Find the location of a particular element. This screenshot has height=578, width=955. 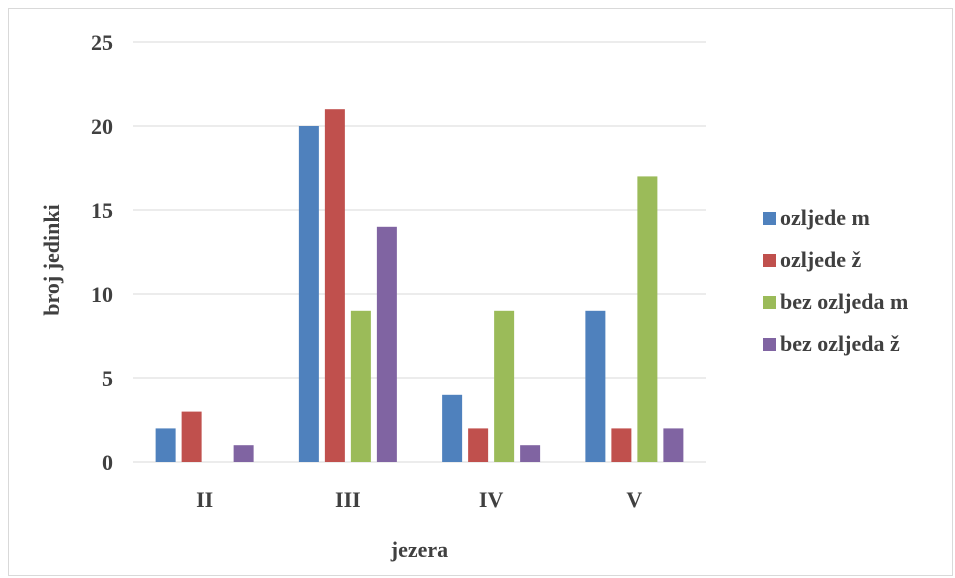

x-tick-label: III is located at coordinates (348, 499).